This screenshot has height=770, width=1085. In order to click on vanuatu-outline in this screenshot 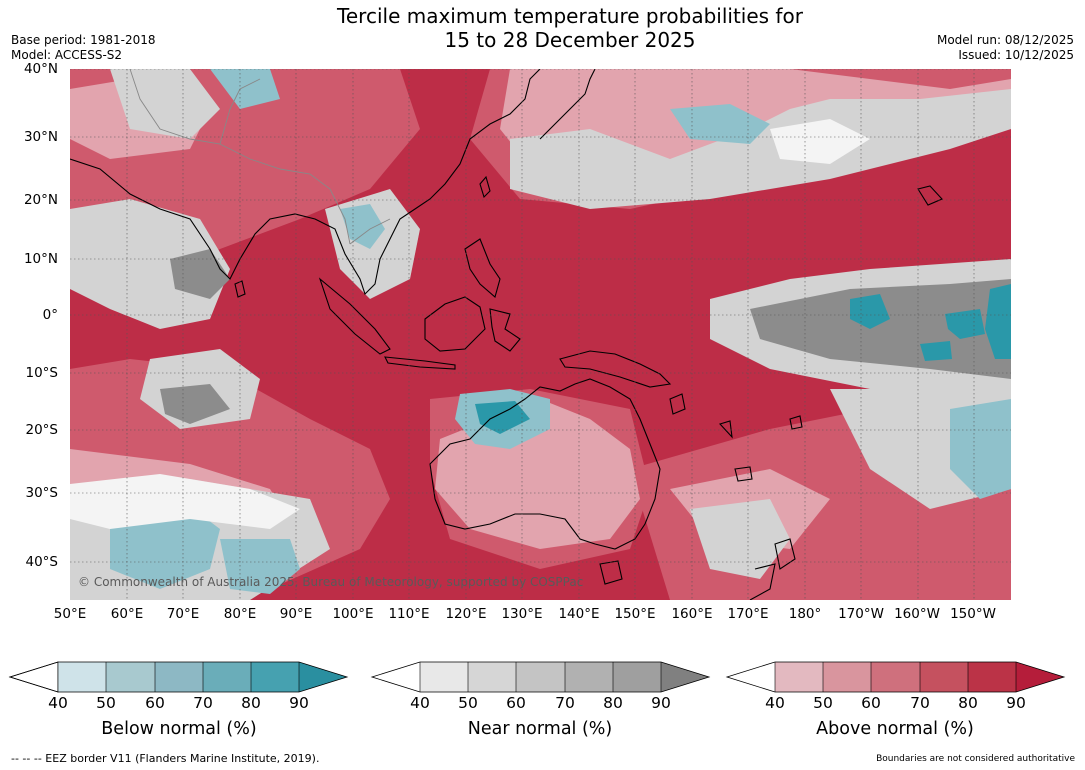, I will do `click(725, 429)`.